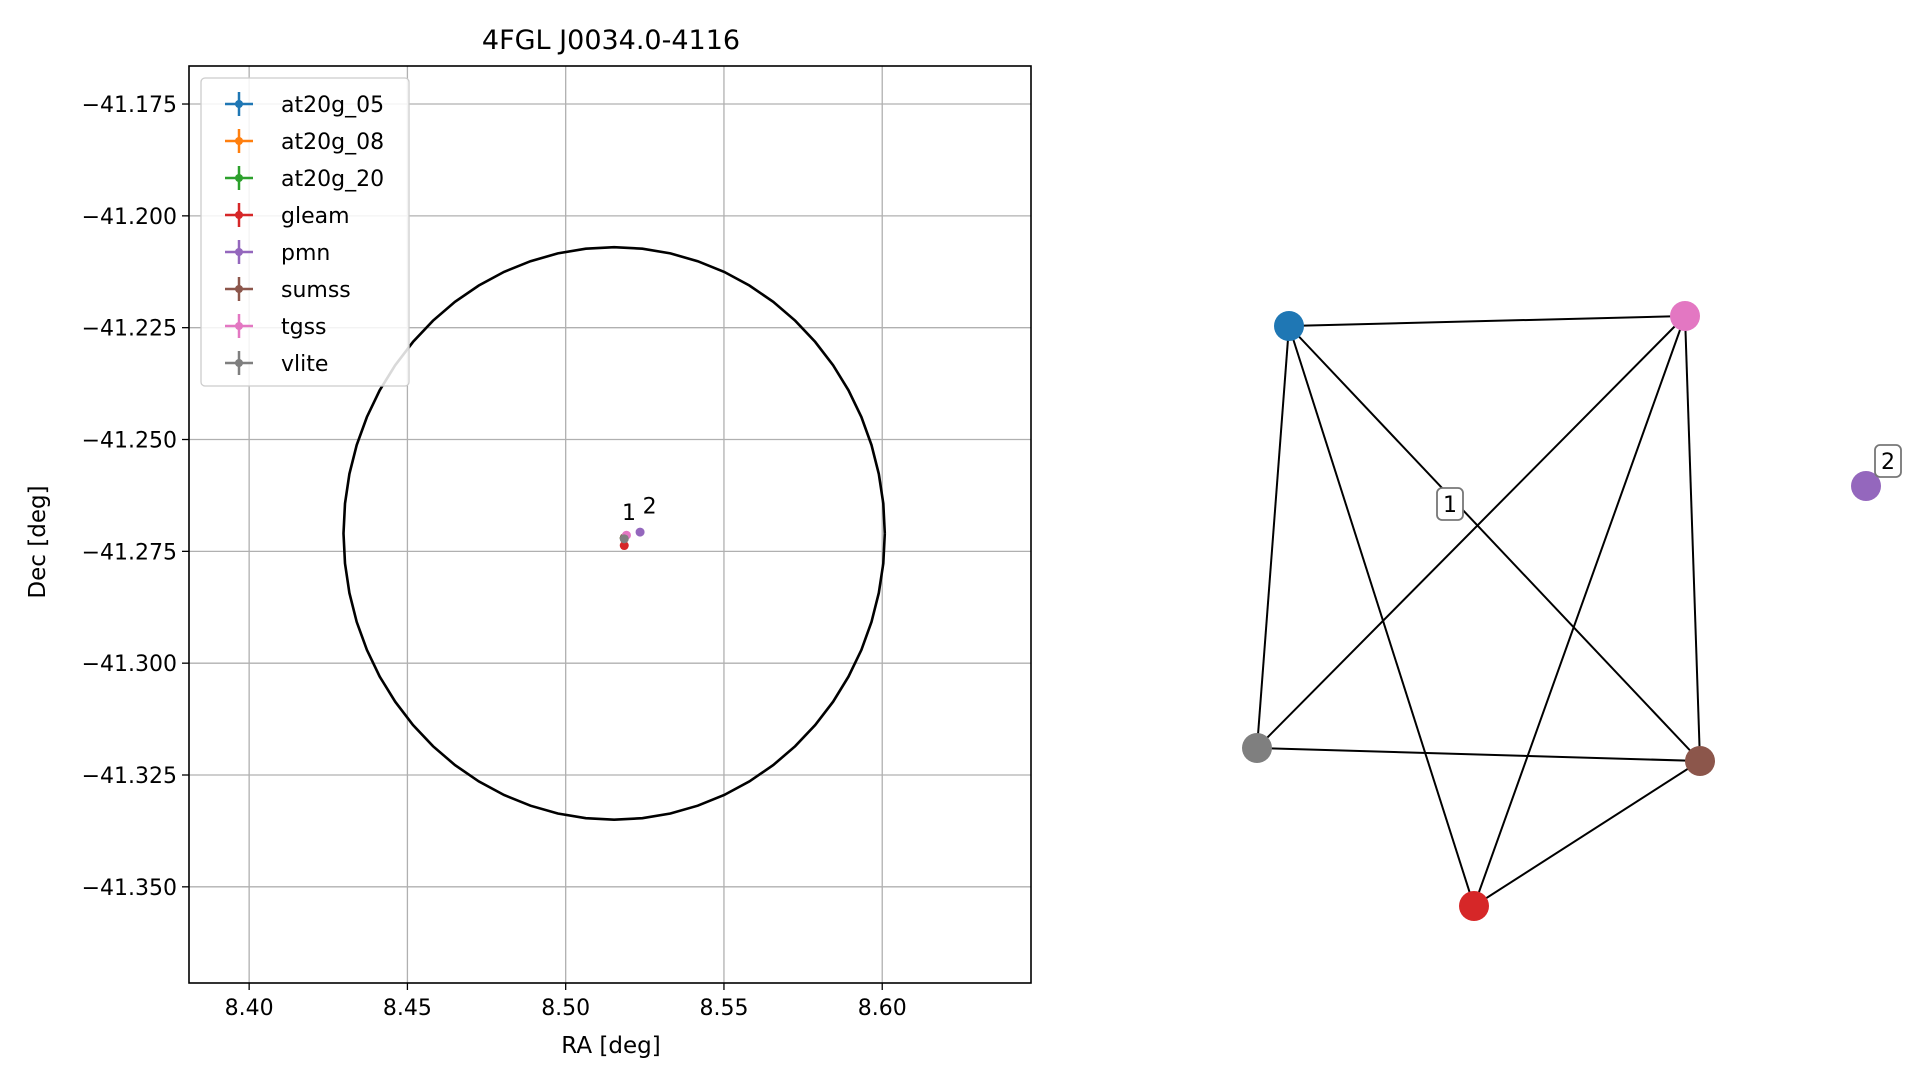  I want to click on graph-node-vlite, so click(1257, 748).